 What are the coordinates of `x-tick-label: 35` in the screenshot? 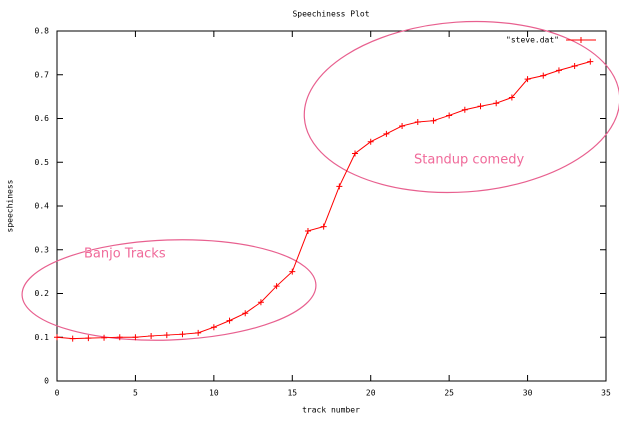 It's located at (606, 393).